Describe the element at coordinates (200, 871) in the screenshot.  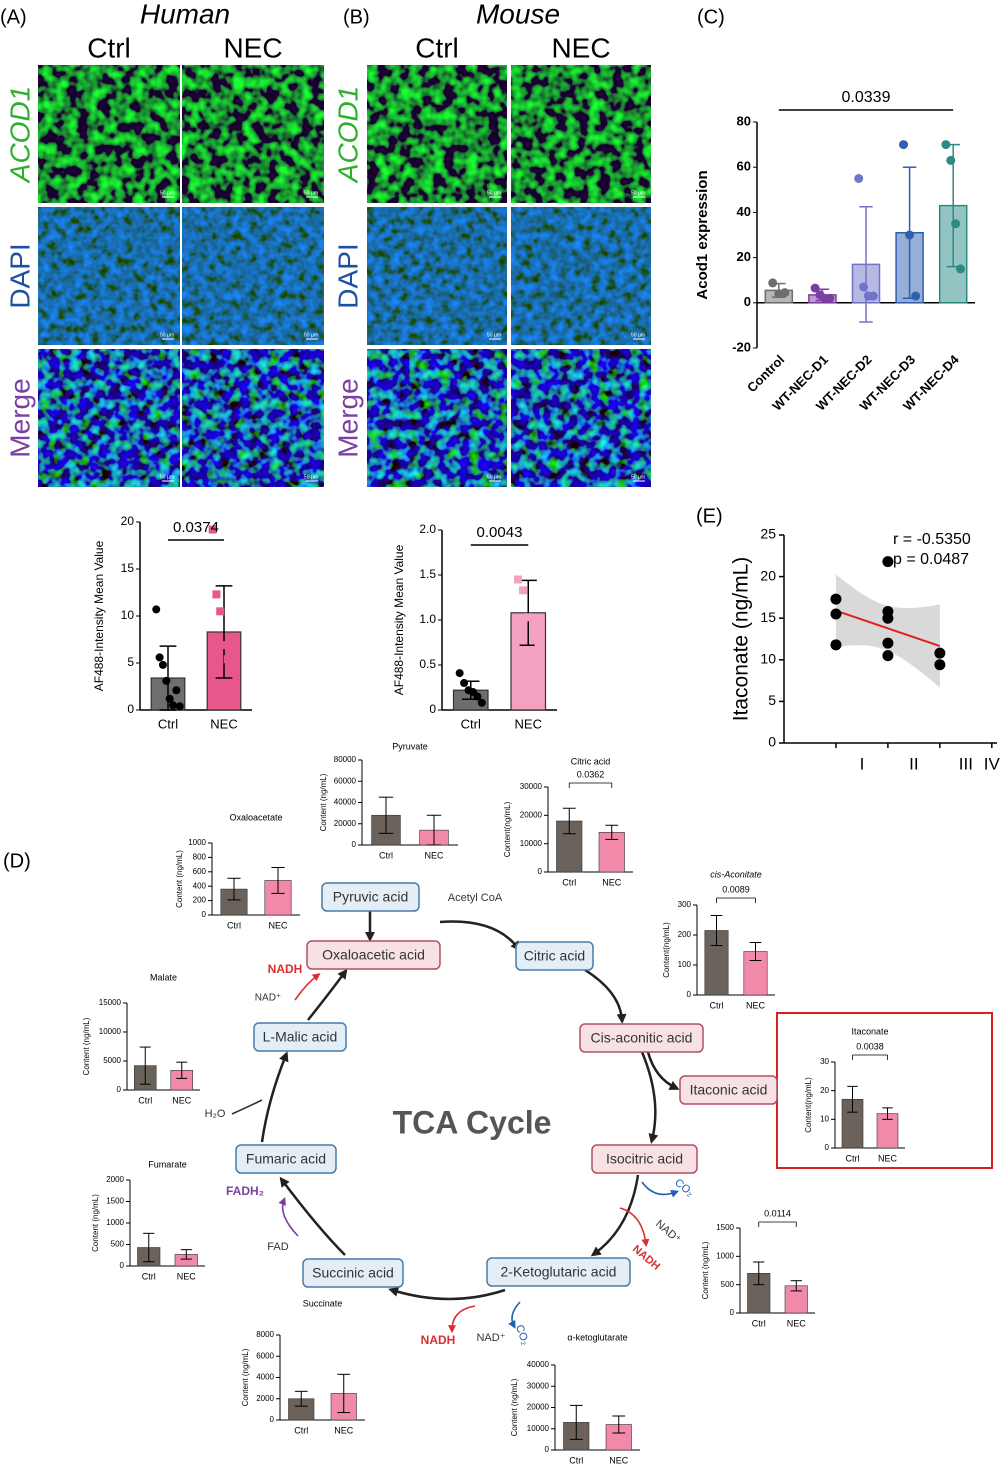
I see `y-tick-label: 600` at that location.